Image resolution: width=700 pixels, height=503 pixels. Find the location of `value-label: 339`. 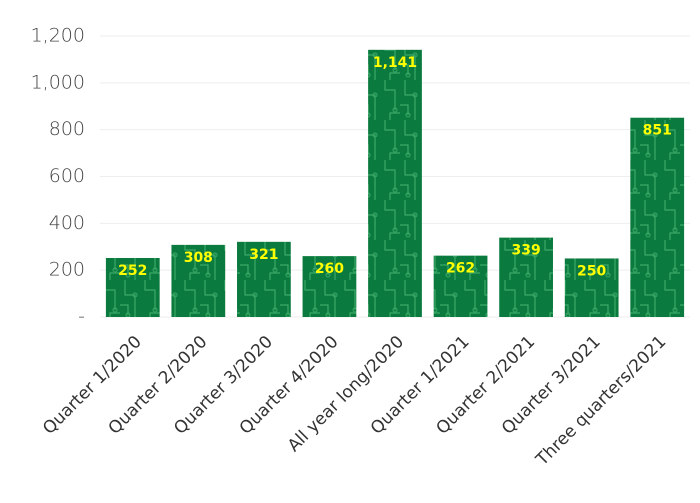

value-label: 339 is located at coordinates (525, 251).